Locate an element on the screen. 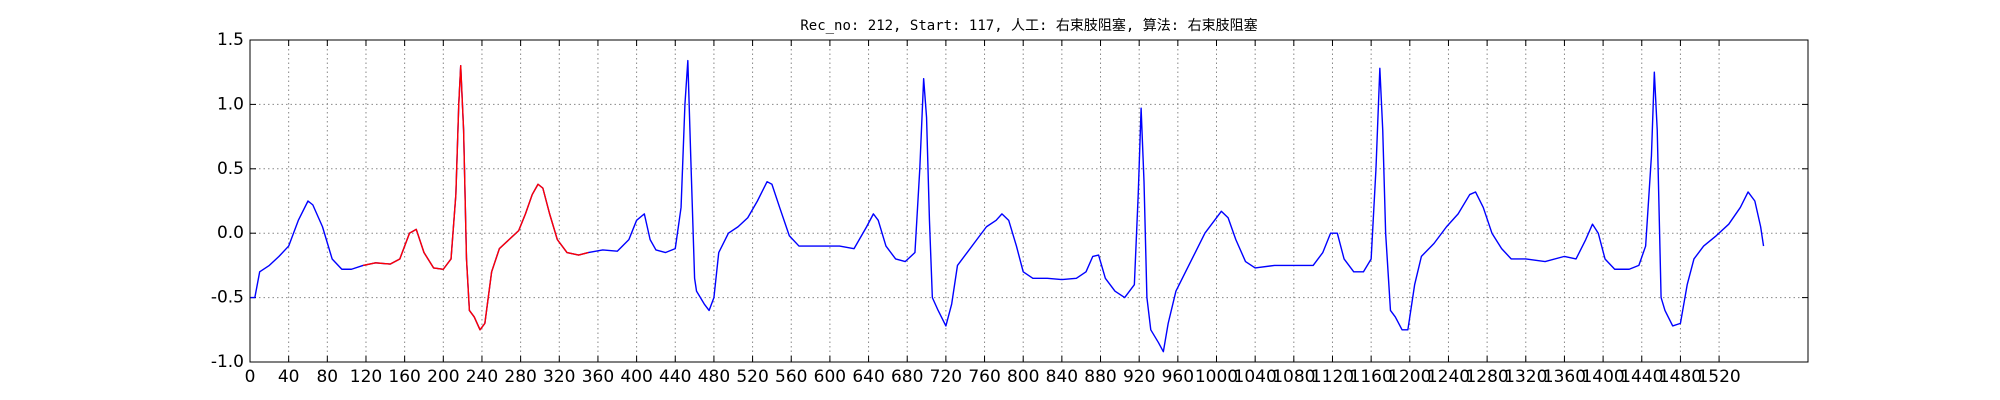 The height and width of the screenshot is (400, 2000). x-tick-label: 440 is located at coordinates (675, 377).